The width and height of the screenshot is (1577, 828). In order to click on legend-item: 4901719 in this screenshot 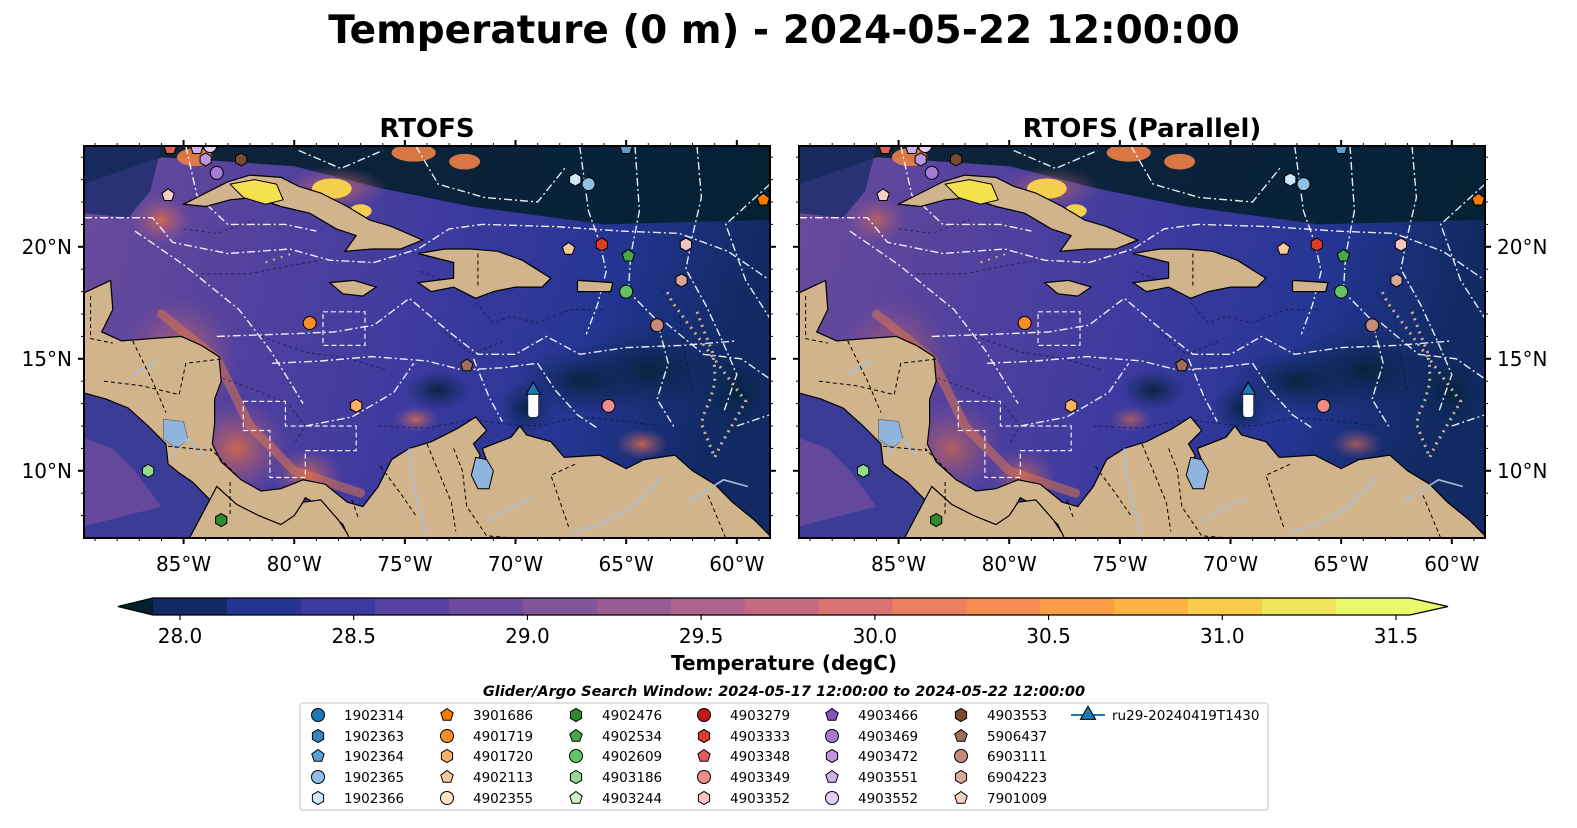, I will do `click(486, 737)`.